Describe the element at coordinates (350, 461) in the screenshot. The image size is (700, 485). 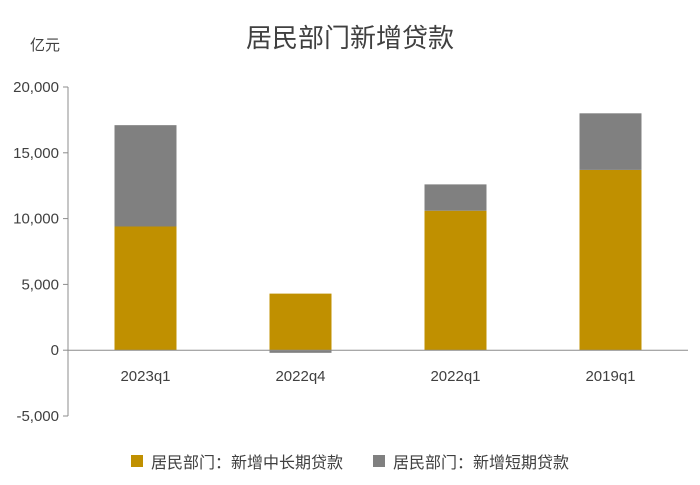
I see `legend: 居民部门：新增中长期贷款 居民部门：新增短期贷款` at that location.